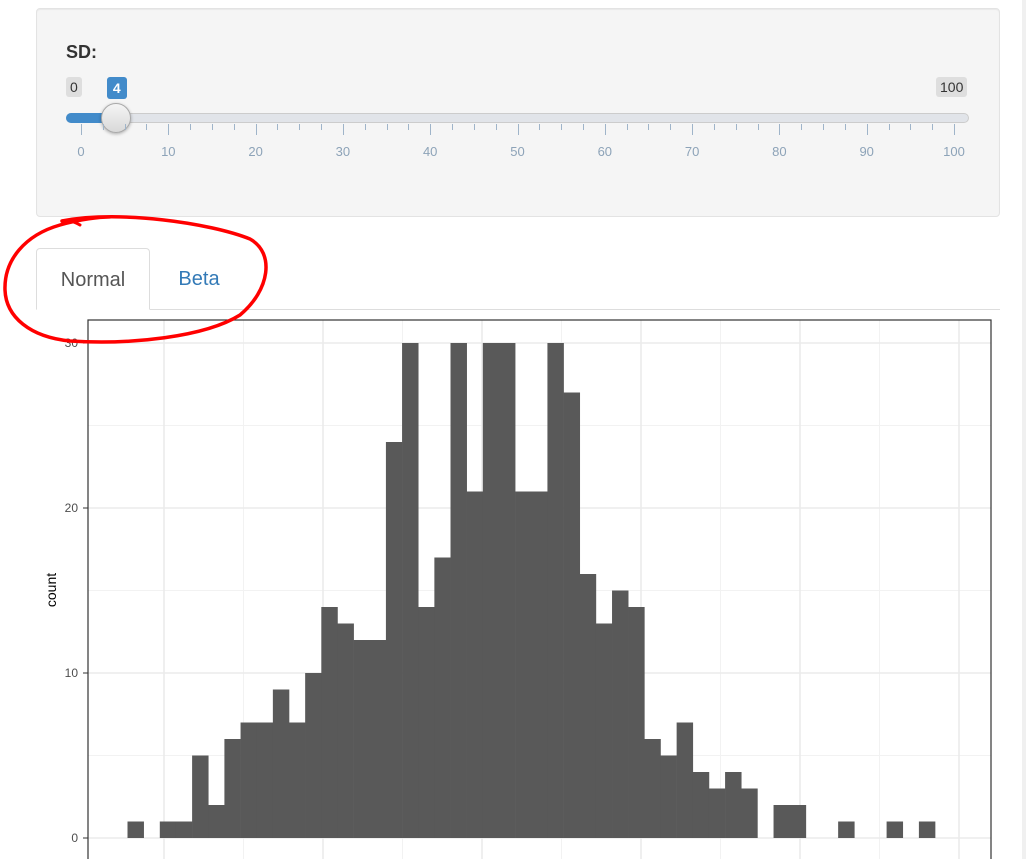  I want to click on slider-value-badge: 4, so click(116, 88).